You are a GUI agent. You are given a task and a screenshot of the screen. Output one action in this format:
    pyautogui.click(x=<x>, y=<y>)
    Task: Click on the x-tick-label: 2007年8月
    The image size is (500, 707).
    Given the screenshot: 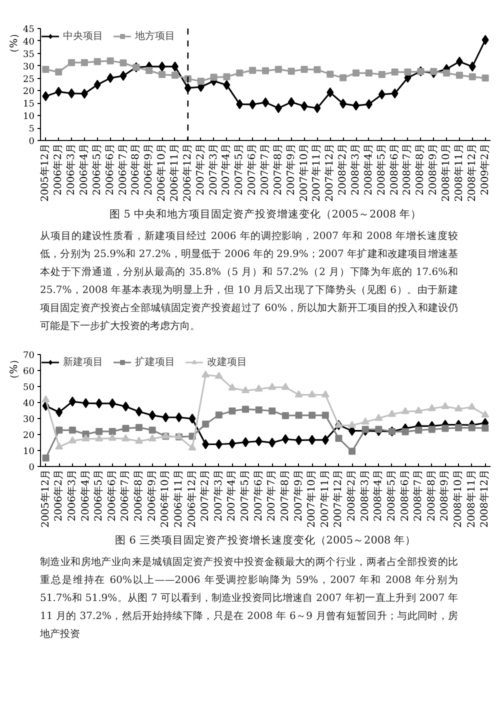 What is the action you would take?
    pyautogui.click(x=284, y=496)
    